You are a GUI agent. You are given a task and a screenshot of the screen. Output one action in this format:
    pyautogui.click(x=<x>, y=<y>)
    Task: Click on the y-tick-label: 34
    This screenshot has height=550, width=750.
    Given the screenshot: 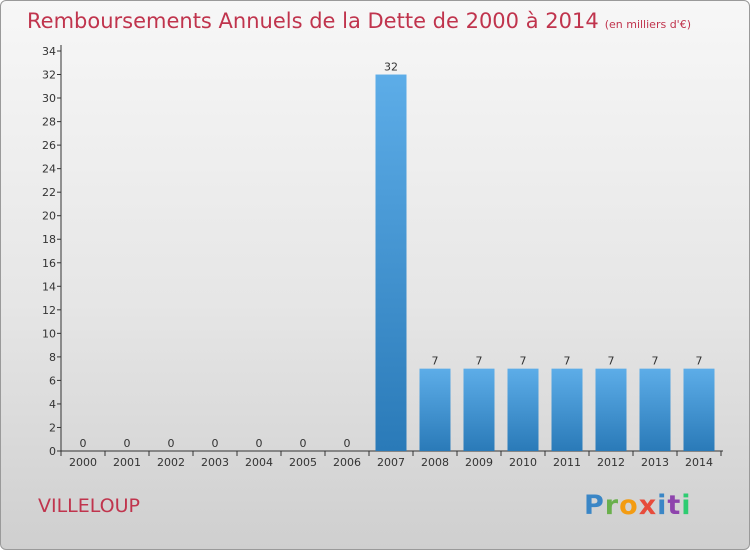 What is the action you would take?
    pyautogui.click(x=49, y=51)
    